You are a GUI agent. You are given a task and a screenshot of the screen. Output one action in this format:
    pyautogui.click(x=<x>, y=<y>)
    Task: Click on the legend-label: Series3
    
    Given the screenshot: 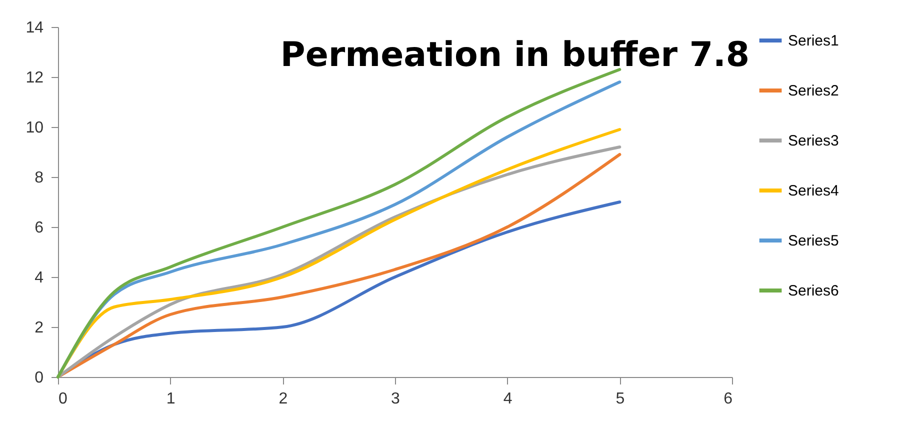 What is the action you would take?
    pyautogui.click(x=813, y=141)
    